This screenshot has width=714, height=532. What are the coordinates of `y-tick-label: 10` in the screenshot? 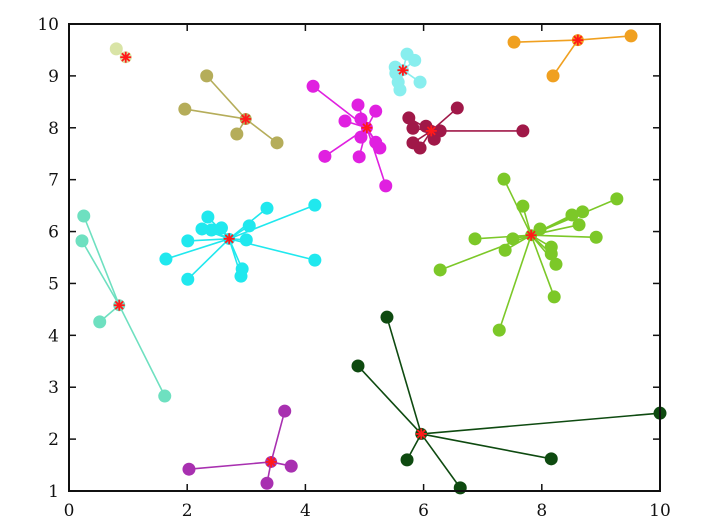 It's located at (48, 25).